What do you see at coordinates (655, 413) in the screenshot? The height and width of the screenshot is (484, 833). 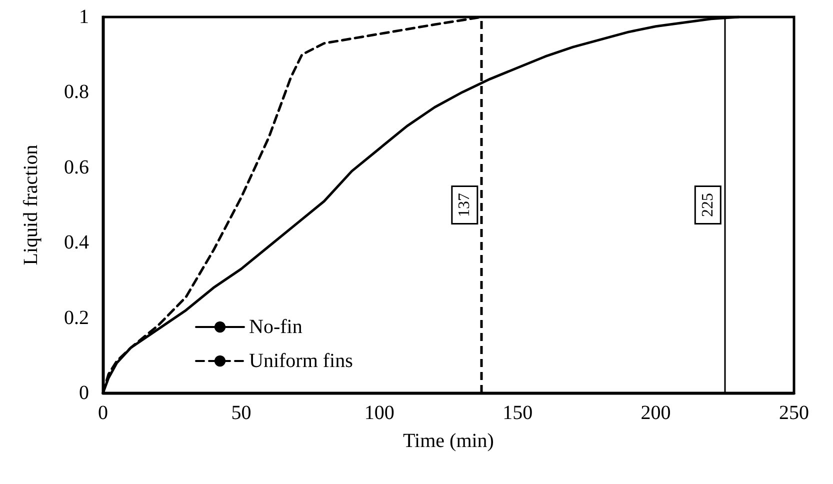 I see `x-tick-label: 200` at bounding box center [655, 413].